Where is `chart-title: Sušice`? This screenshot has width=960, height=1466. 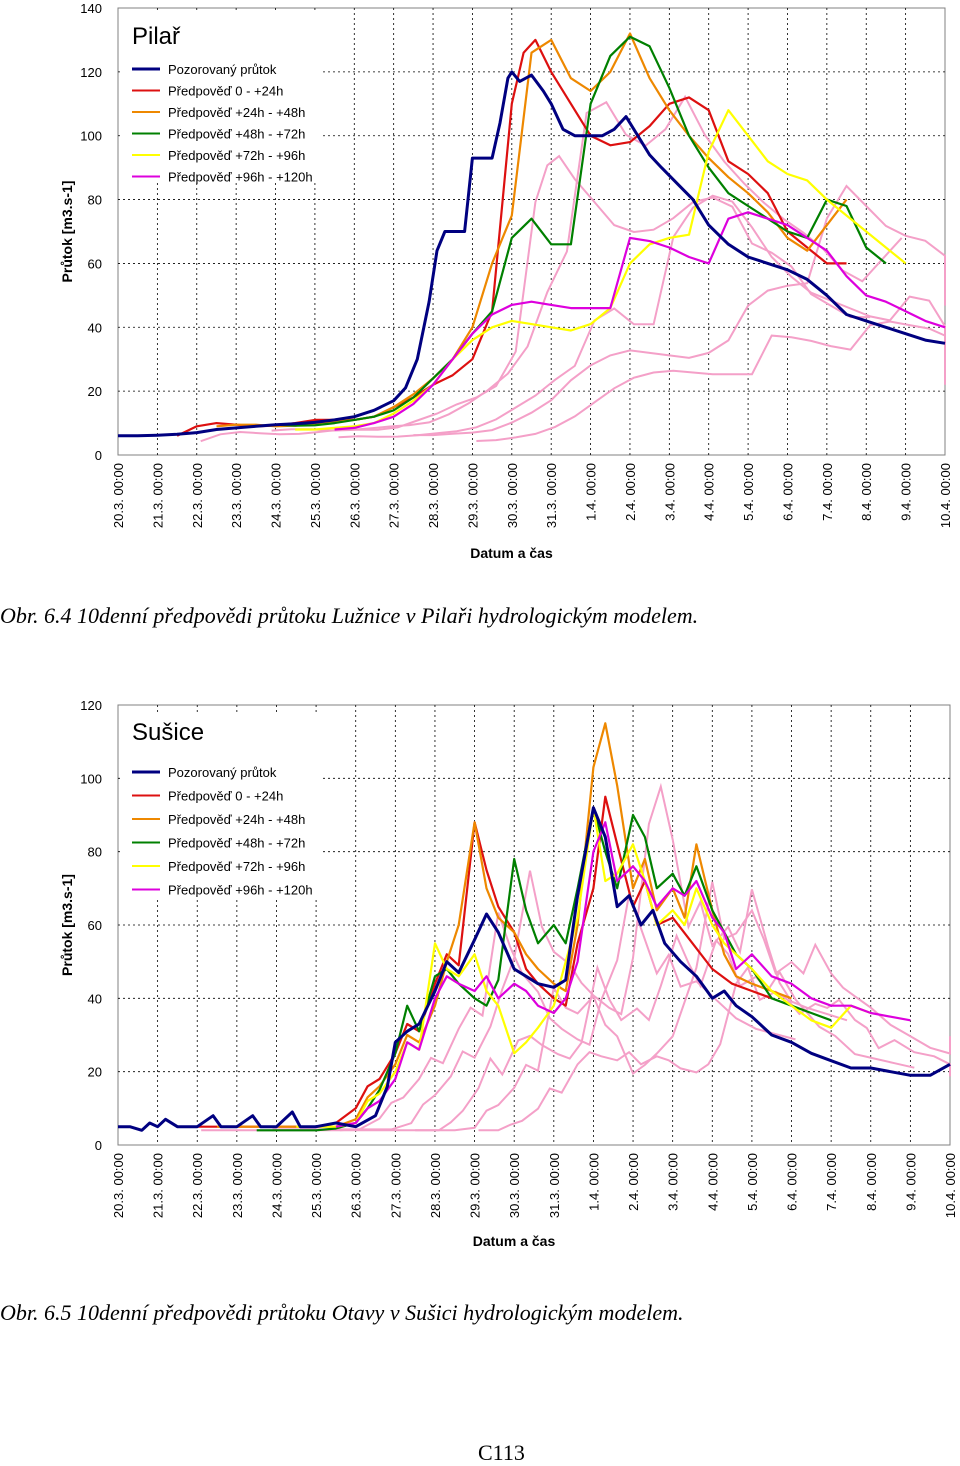 chart-title: Sušice is located at coordinates (168, 732).